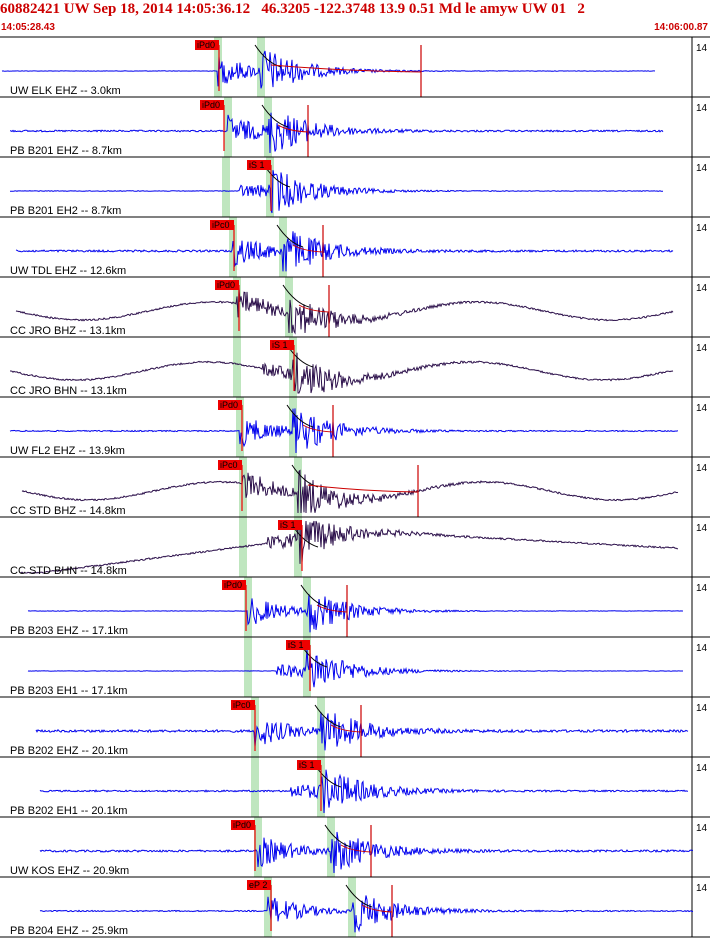 This screenshot has height=938, width=710. I want to click on trace-row: iPd0 PB B203 EHZ -- 17.1km 14, so click(355, 606).